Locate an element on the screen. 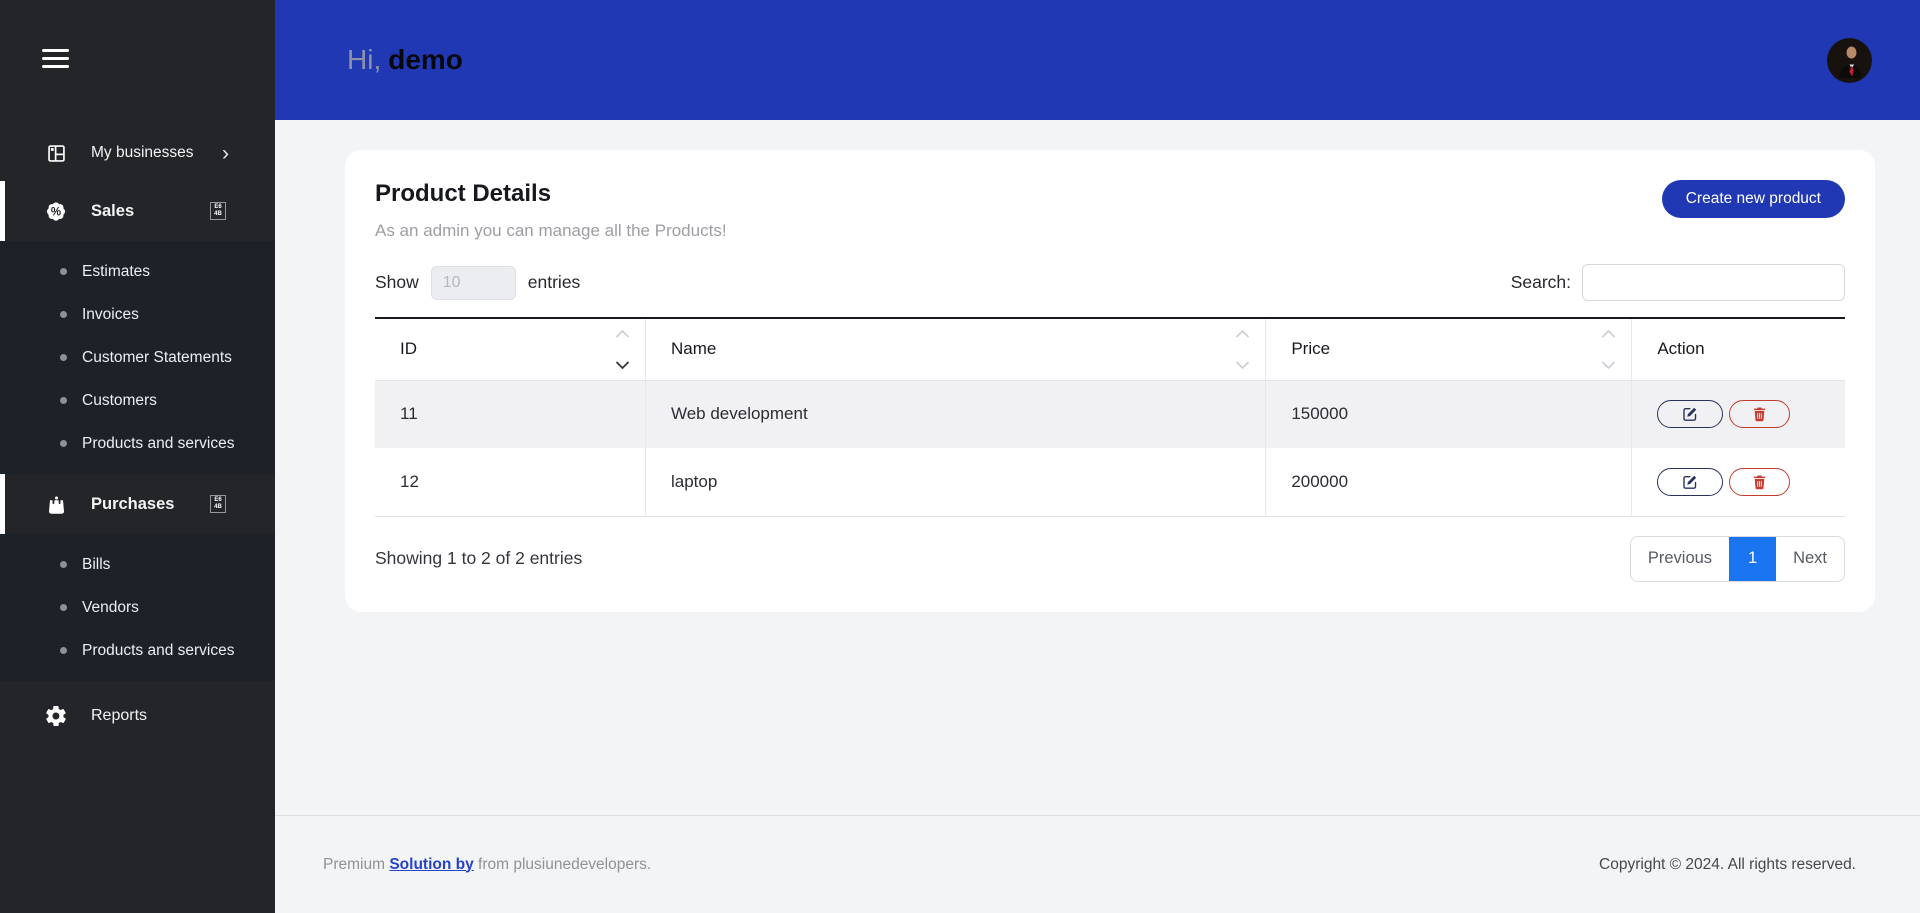  sidebar: My businesses › % Sales E6 4B is located at coordinates (137, 456).